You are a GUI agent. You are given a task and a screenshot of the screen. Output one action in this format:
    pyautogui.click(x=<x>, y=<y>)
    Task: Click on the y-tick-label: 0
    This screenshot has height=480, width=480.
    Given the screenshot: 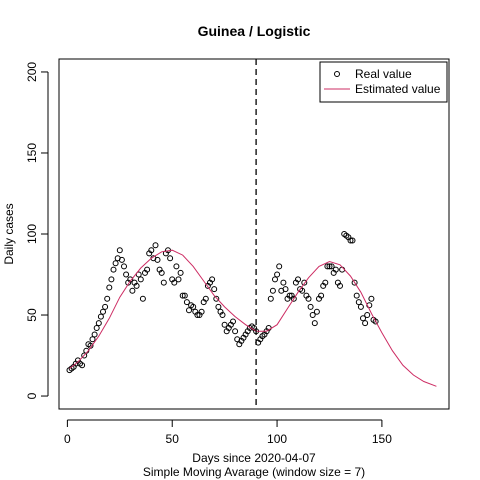 What is the action you would take?
    pyautogui.click(x=32, y=395)
    